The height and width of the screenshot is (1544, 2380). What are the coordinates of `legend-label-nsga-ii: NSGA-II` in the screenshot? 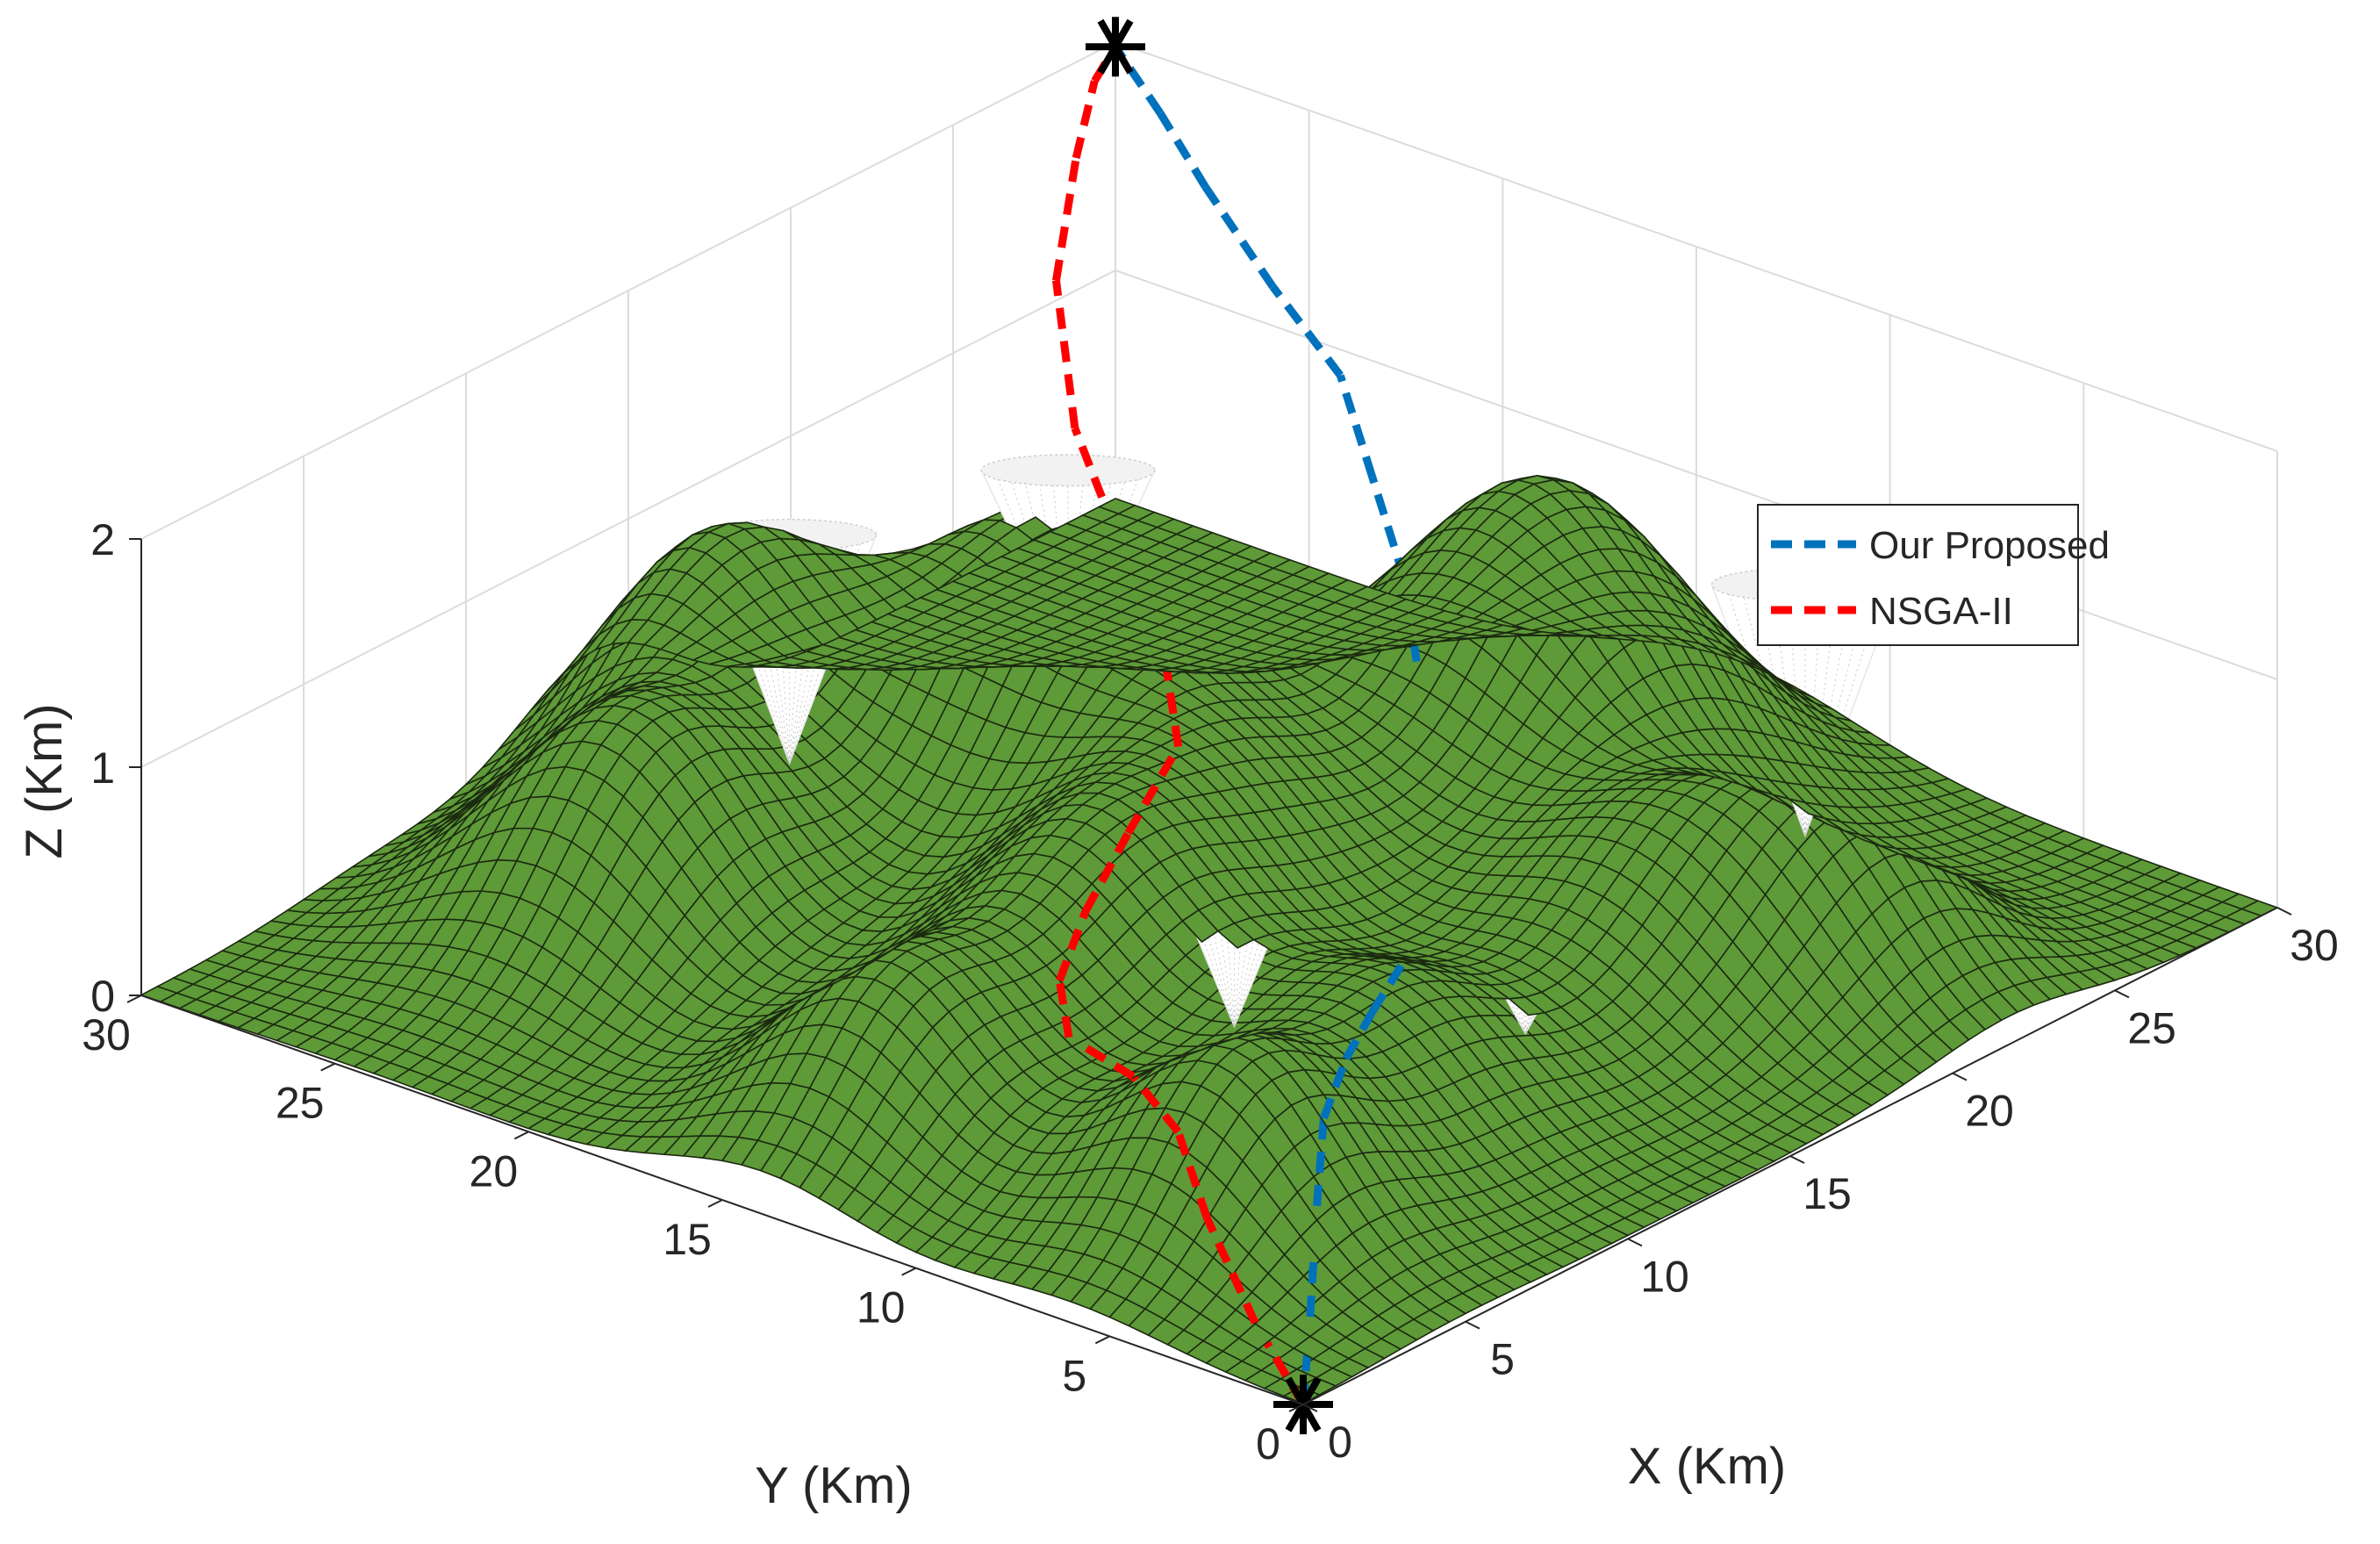 It's located at (1941, 611).